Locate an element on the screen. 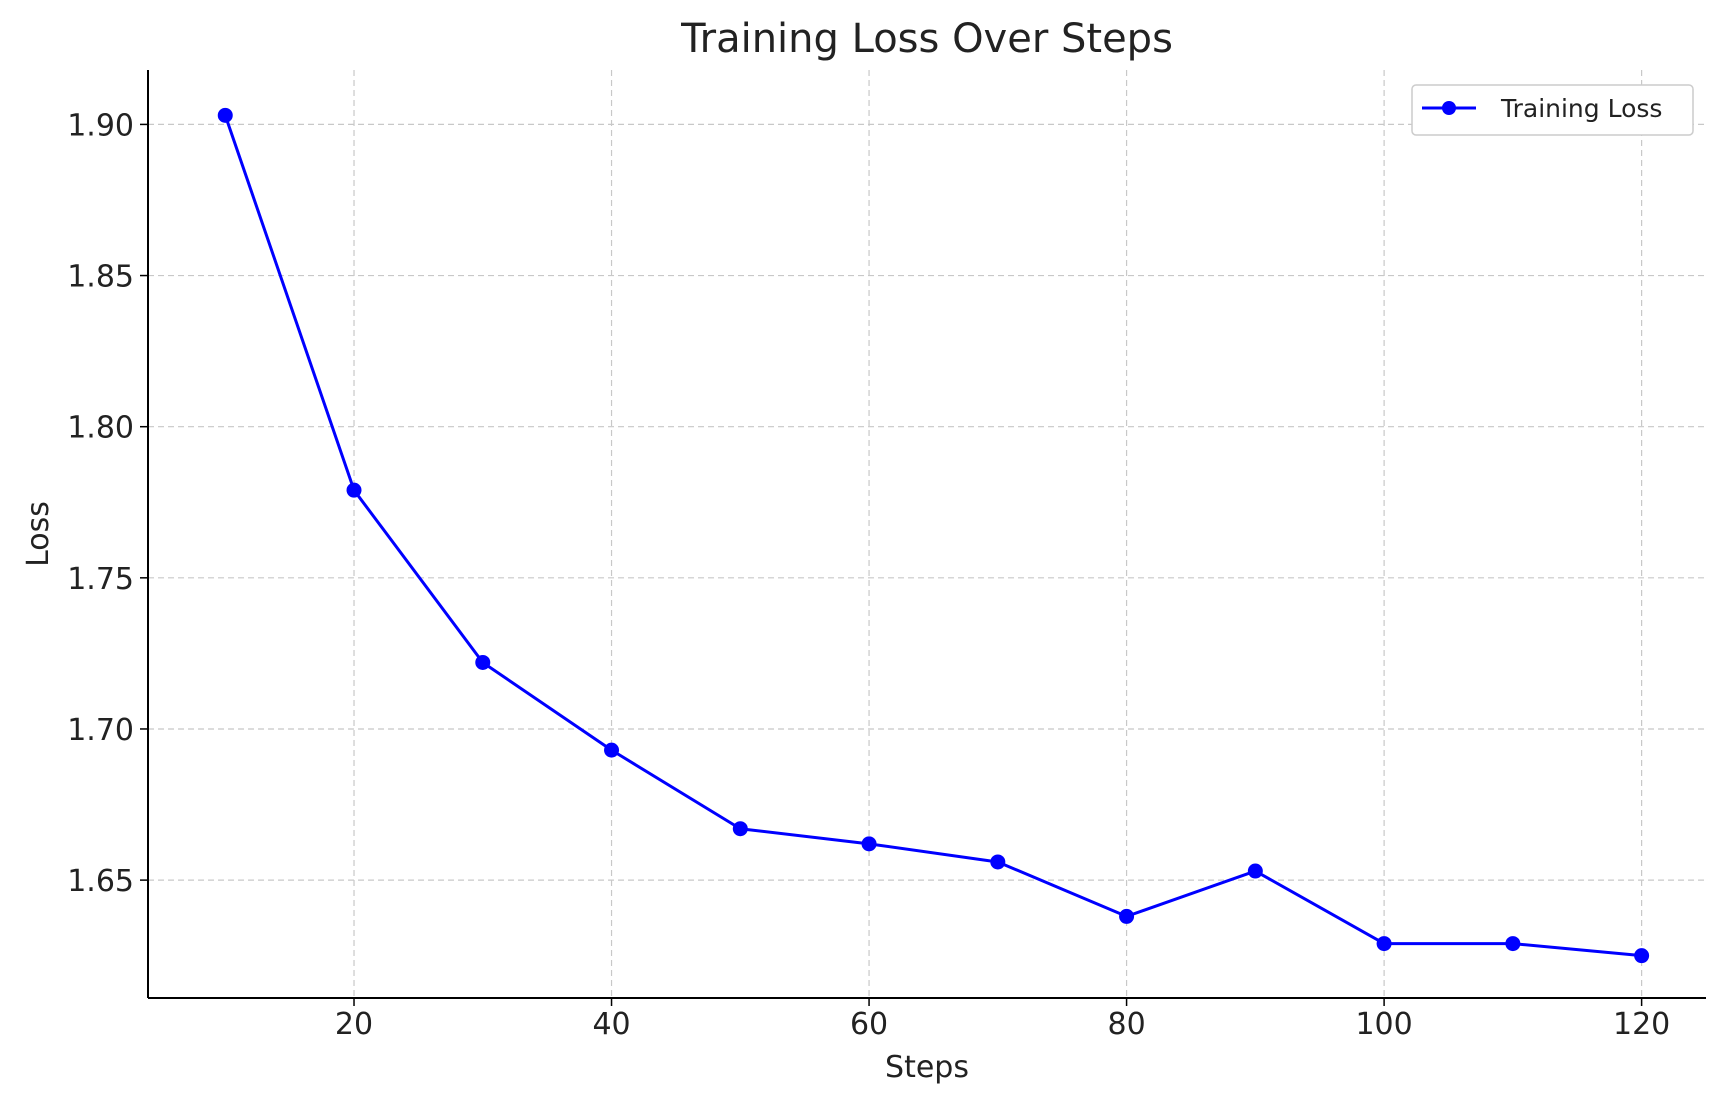 The width and height of the screenshot is (1718, 1105). legend: Training Loss is located at coordinates (1552, 110).